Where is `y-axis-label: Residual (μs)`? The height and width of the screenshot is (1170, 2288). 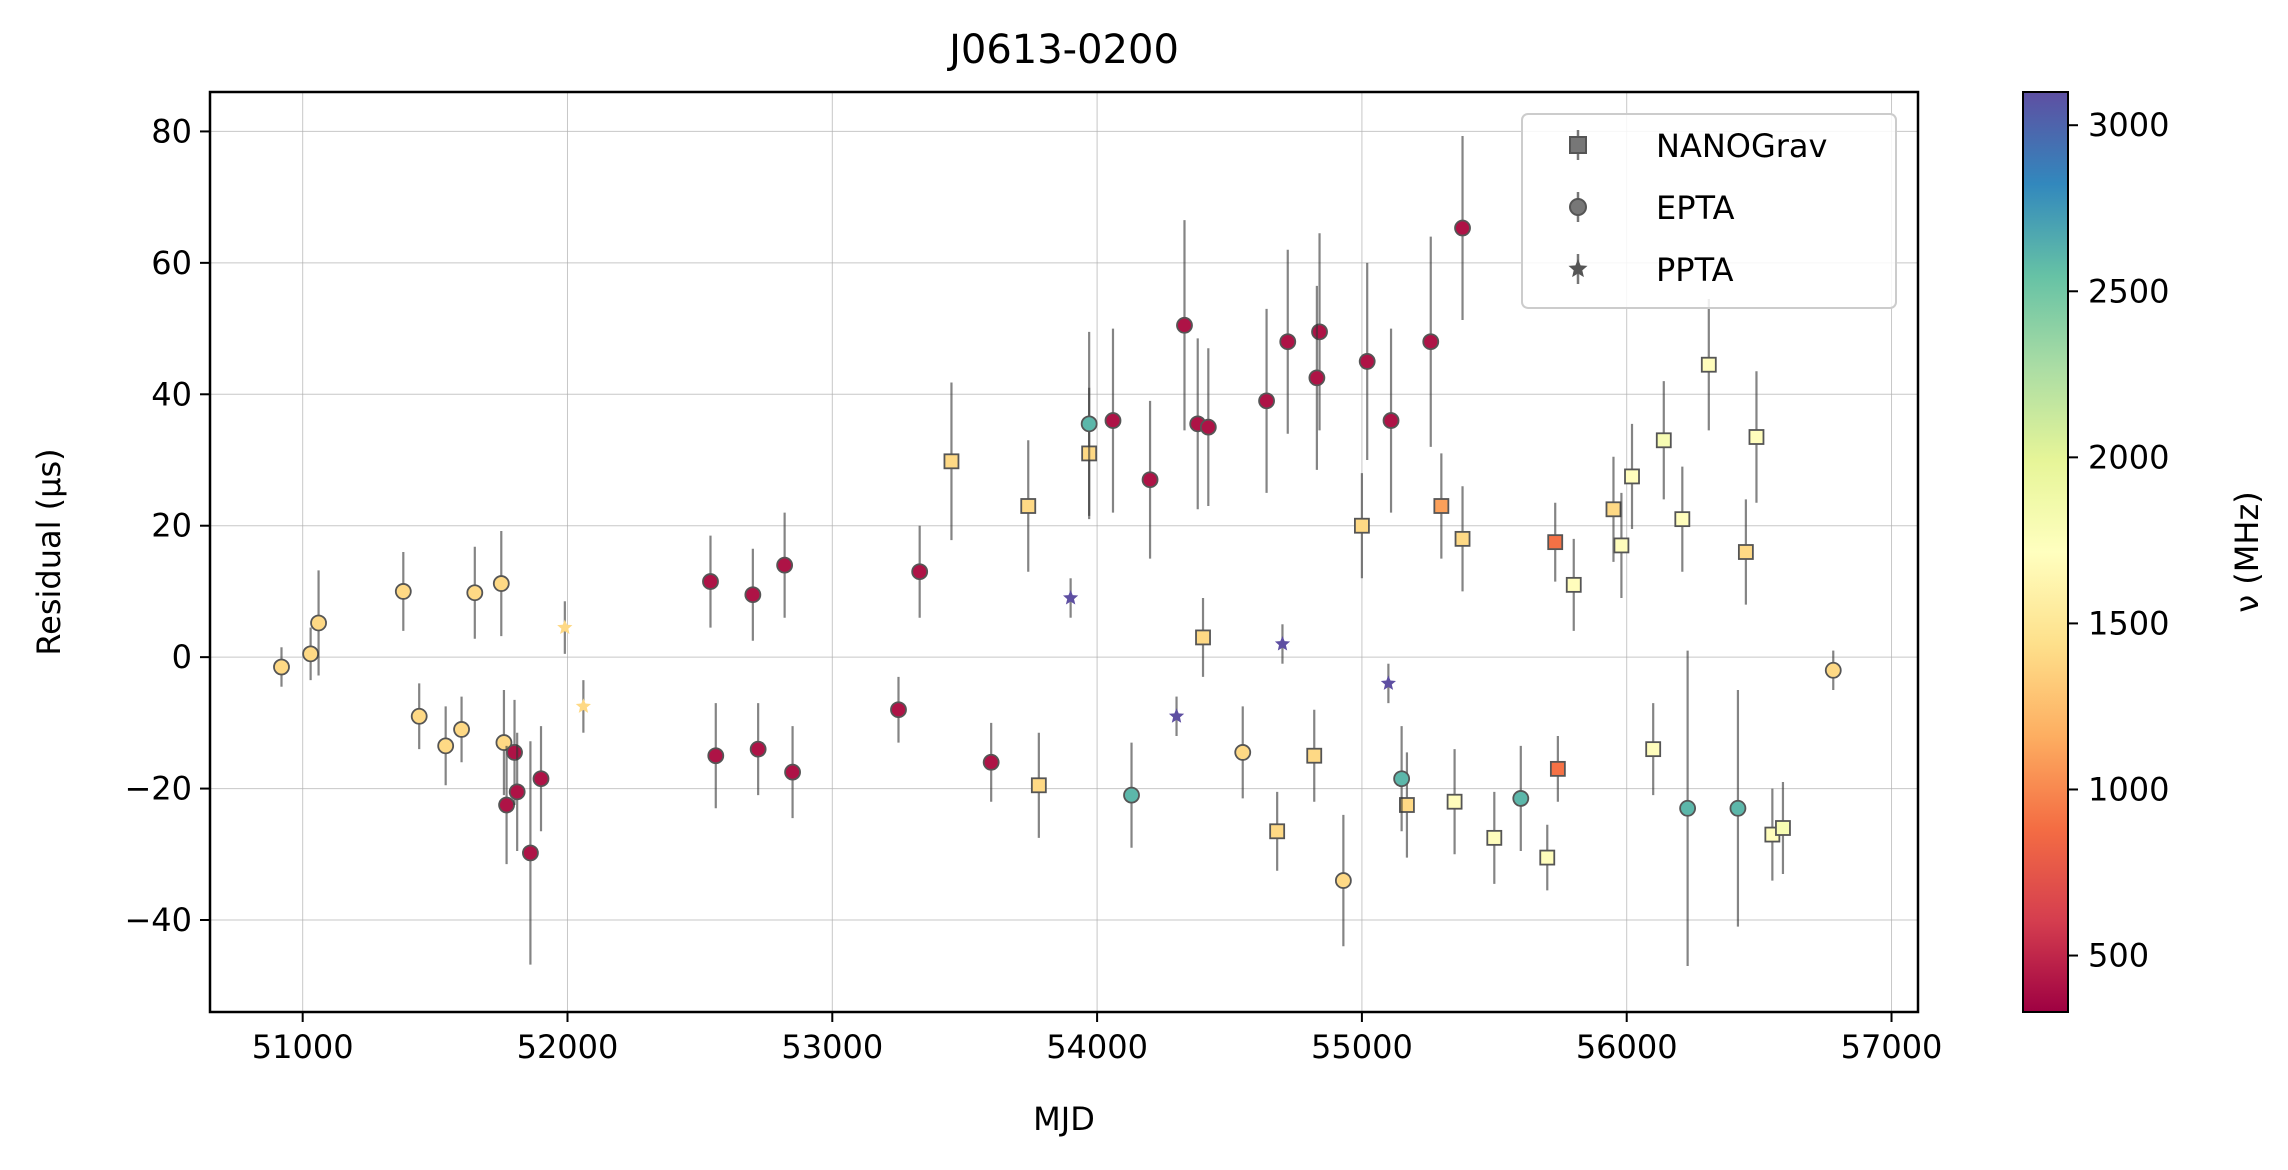 y-axis-label: Residual (μs) is located at coordinates (49, 551).